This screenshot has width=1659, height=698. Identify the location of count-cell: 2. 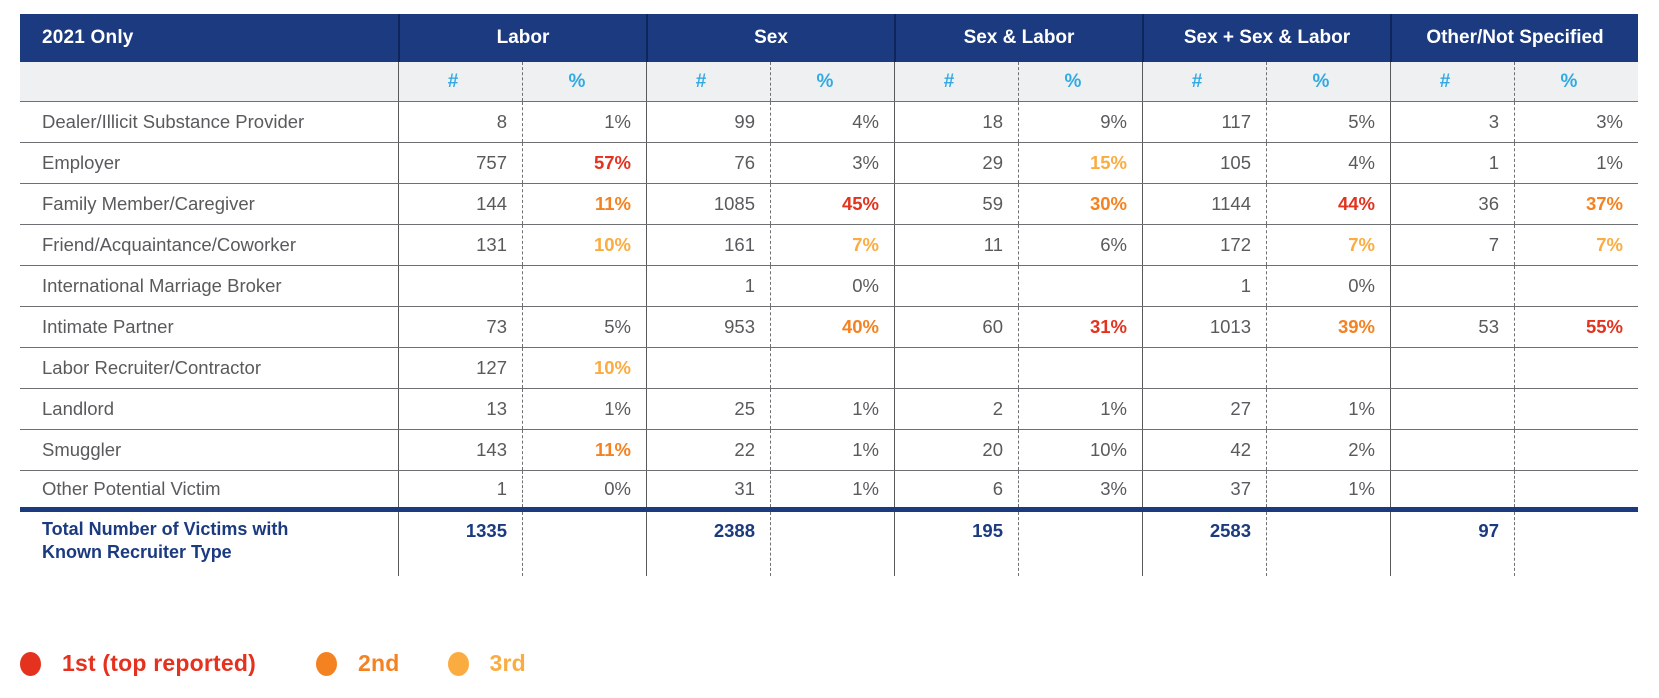
(956, 409).